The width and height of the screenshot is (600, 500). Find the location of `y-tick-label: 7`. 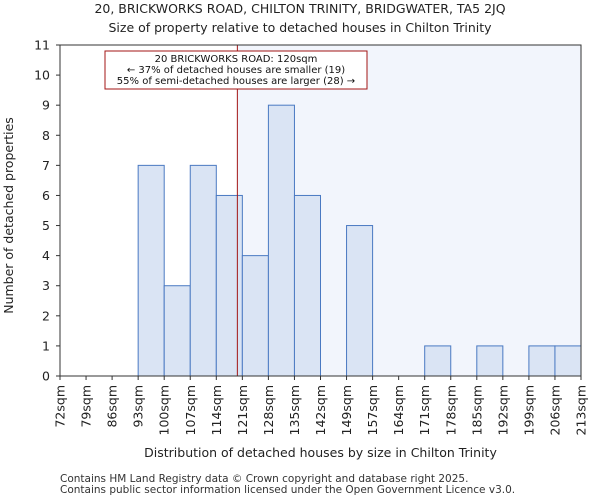

y-tick-label: 7 is located at coordinates (46, 165).